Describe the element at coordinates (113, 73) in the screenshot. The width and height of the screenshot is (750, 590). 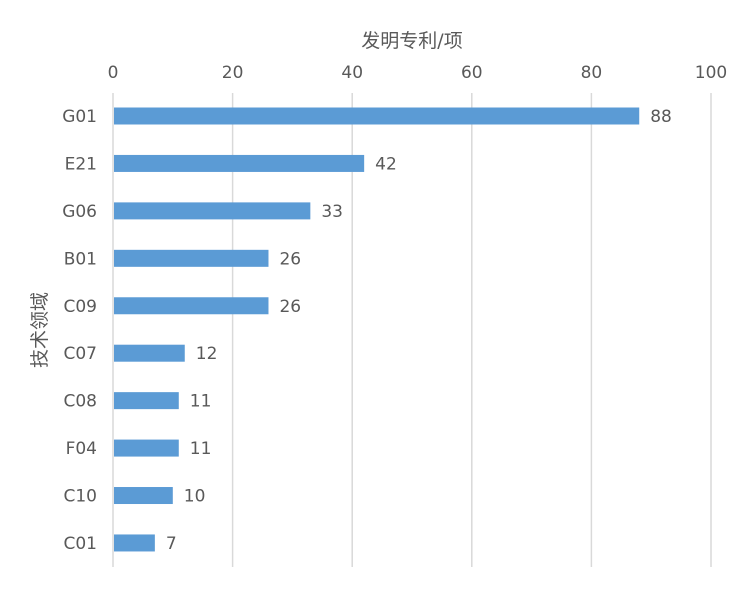
I see `x-tick-label-0: 0` at that location.